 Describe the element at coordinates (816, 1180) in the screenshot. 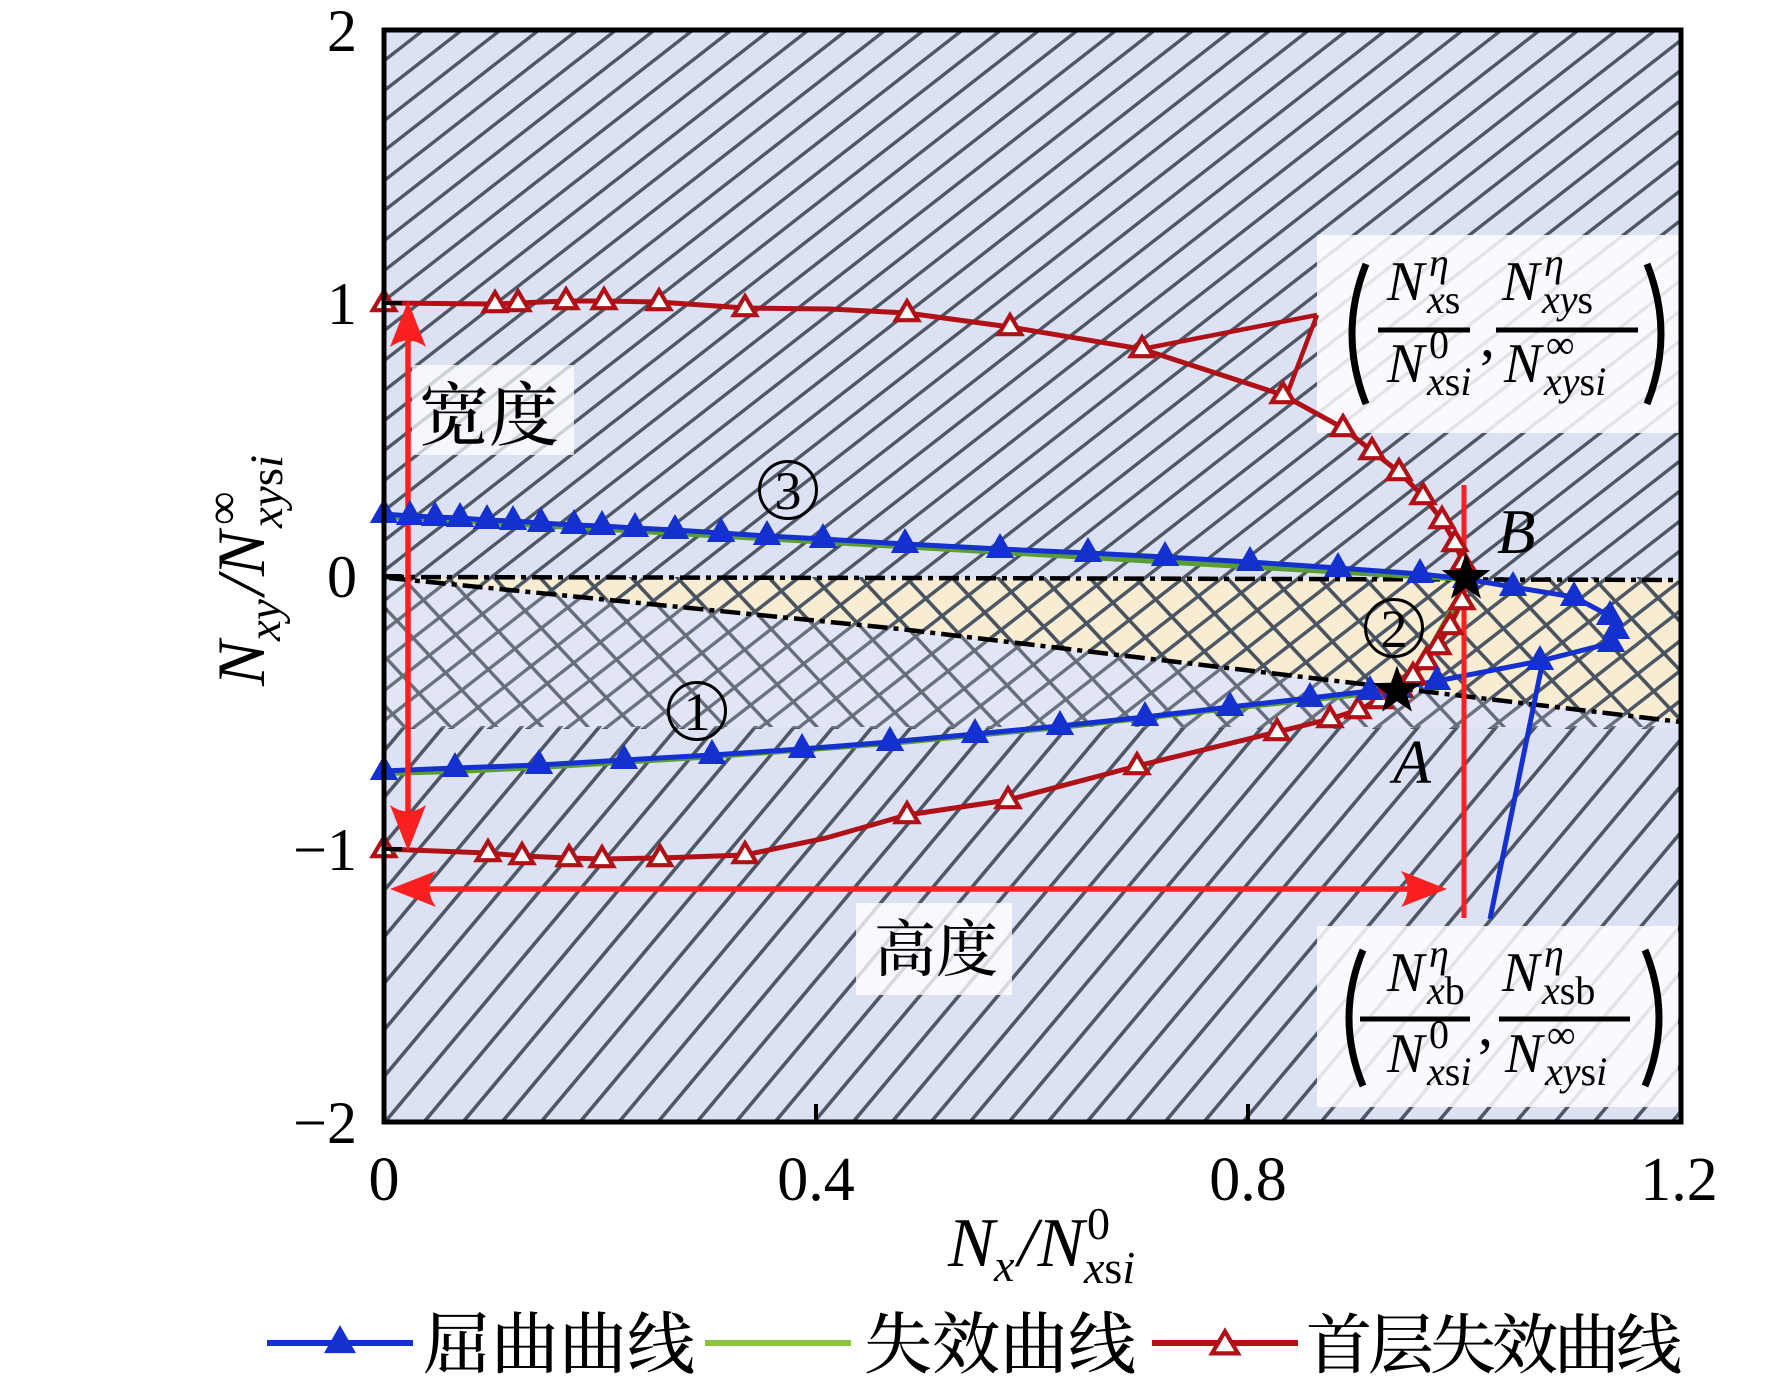

I see `svg-text: 0.4` at that location.